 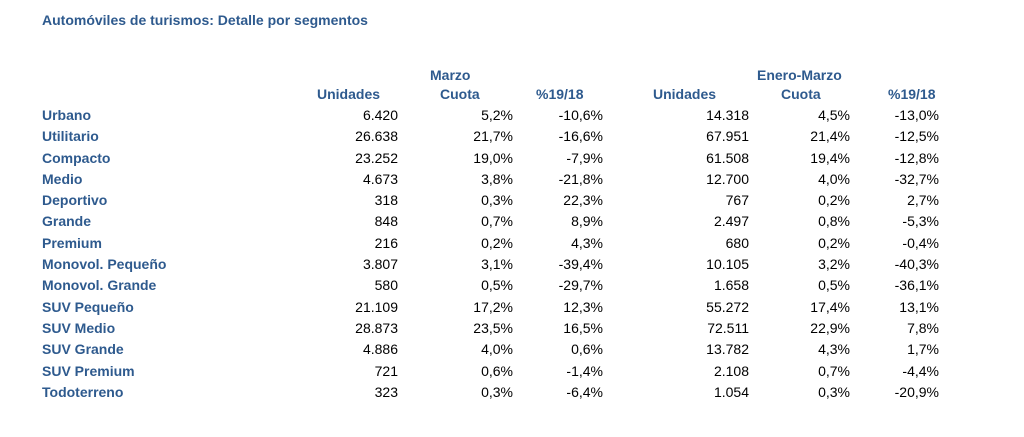 What do you see at coordinates (834, 115) in the screenshot?
I see `enero-cuota-cell: 4,5%` at bounding box center [834, 115].